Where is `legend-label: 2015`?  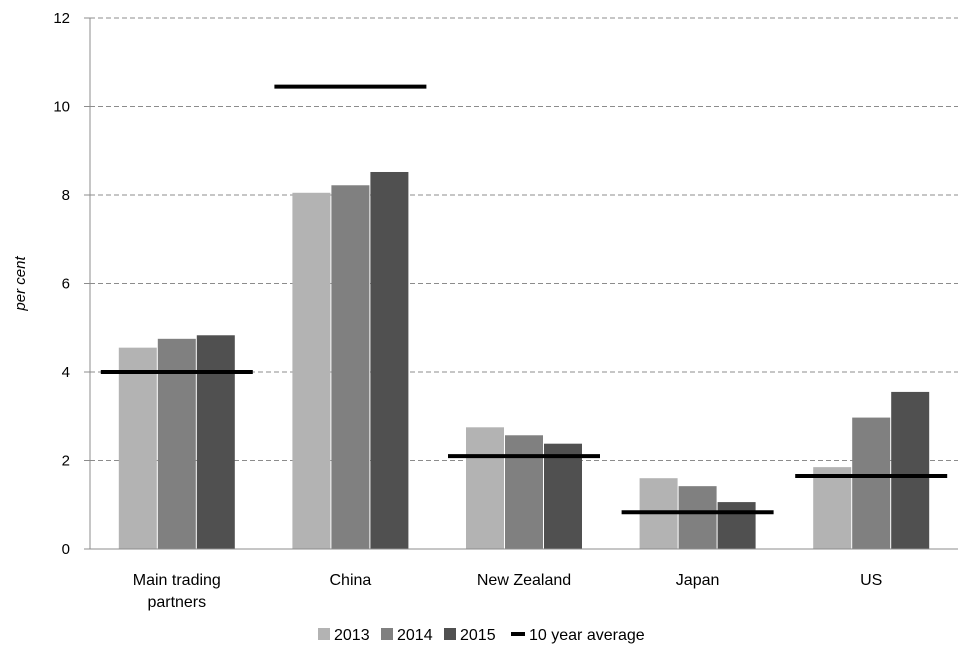 legend-label: 2015 is located at coordinates (478, 635).